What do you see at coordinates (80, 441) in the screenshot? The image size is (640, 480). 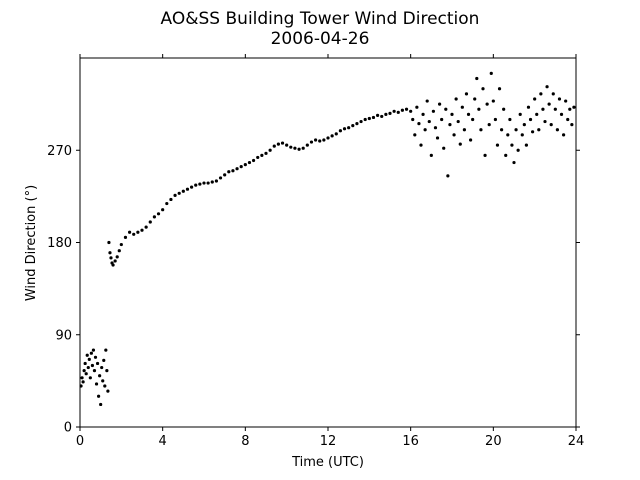 I see `x-tick-label: 0` at bounding box center [80, 441].